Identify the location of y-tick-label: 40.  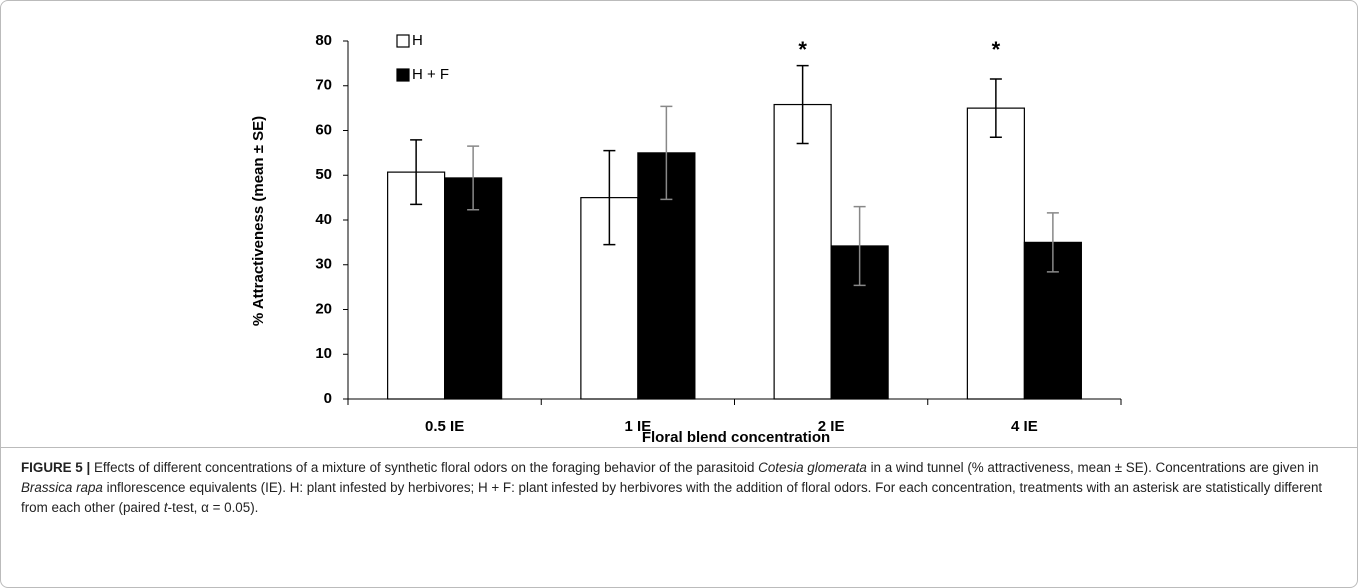
(323, 219).